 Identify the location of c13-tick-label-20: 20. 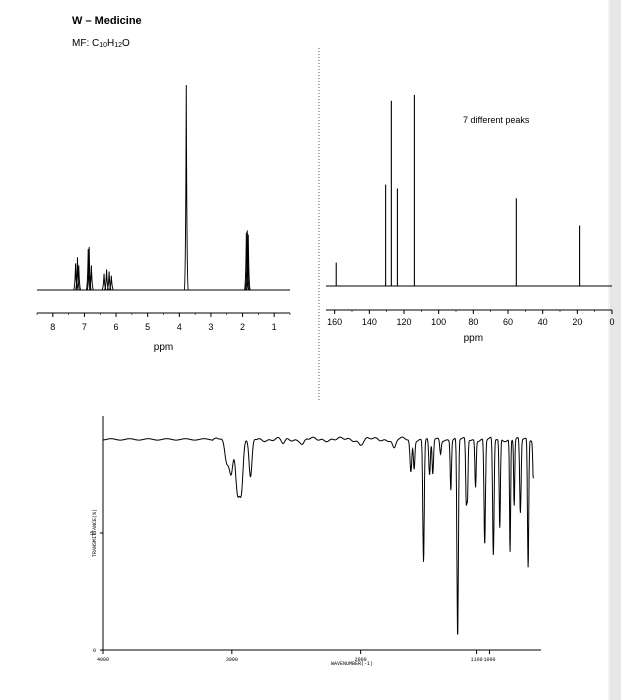
(577, 322).